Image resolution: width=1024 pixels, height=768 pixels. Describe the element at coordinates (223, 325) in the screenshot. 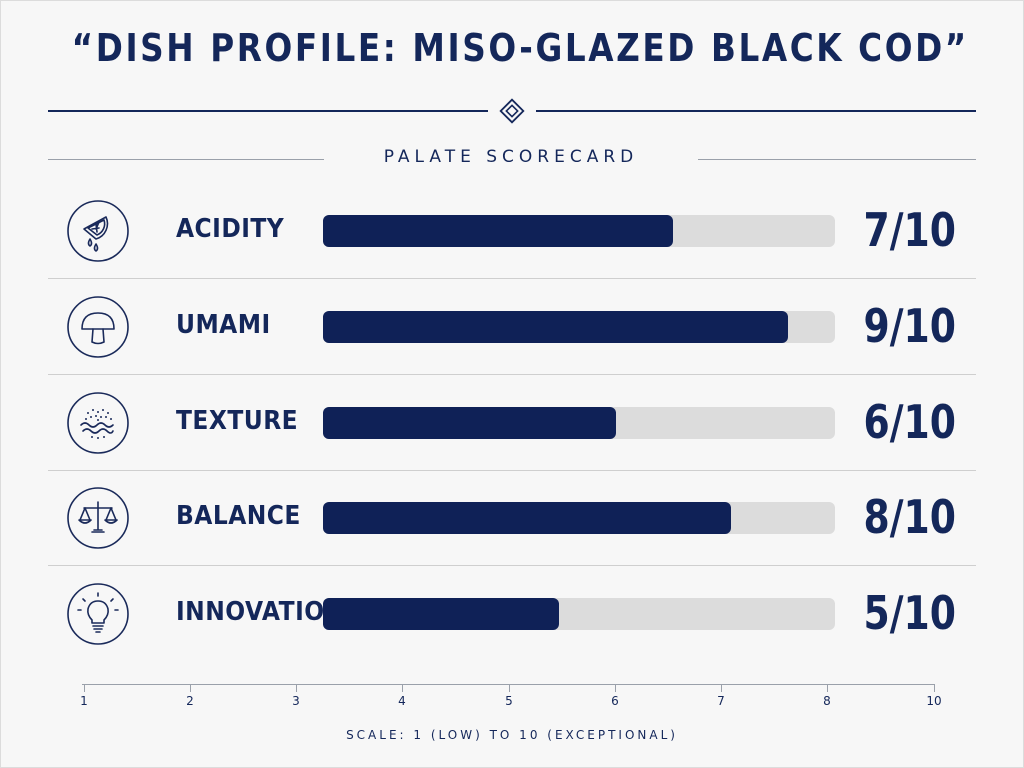

I see `category-label: UMAMI` at that location.